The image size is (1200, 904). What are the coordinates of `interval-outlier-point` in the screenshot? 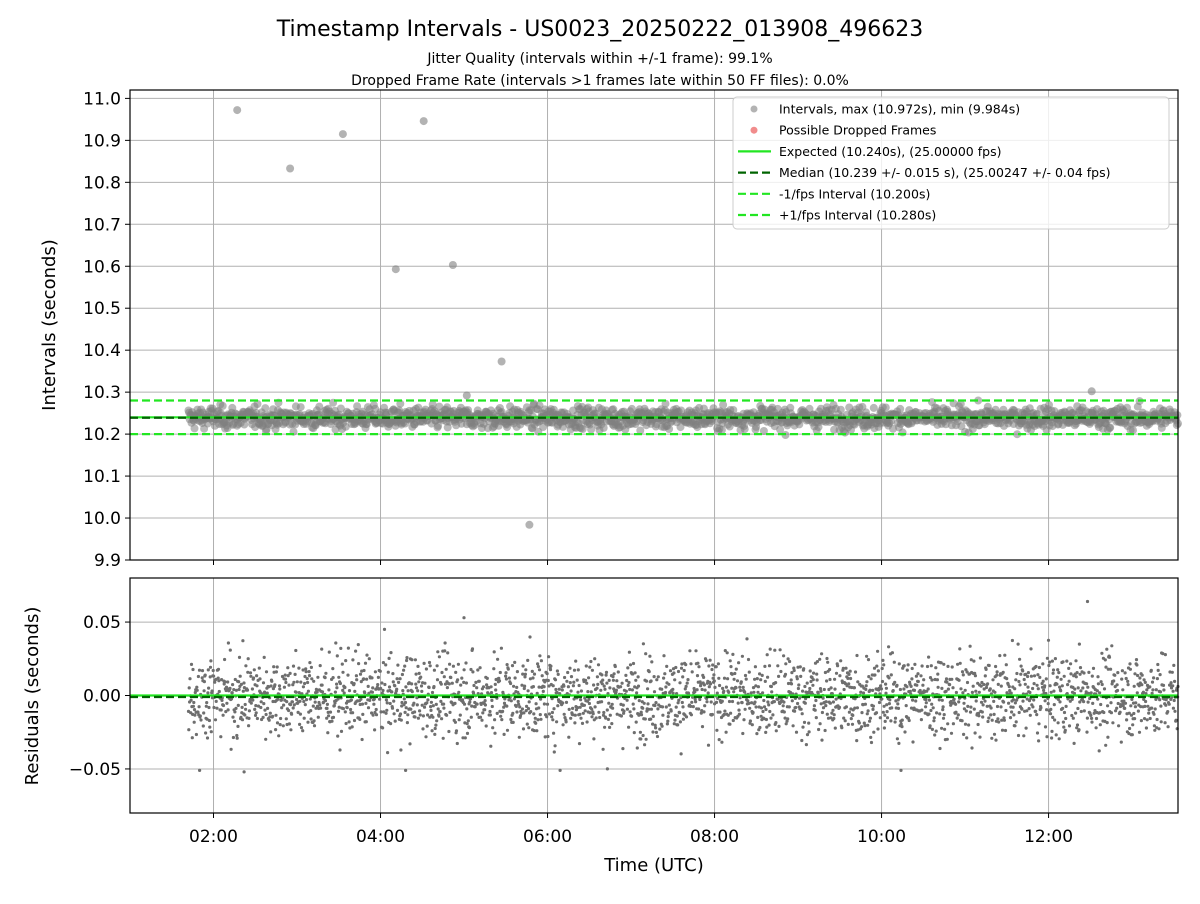 It's located at (342, 134).